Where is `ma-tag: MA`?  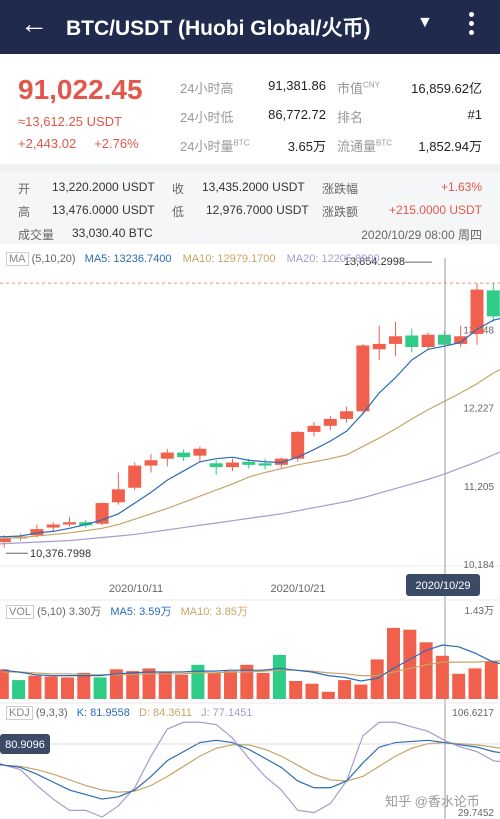 ma-tag: MA is located at coordinates (17, 259).